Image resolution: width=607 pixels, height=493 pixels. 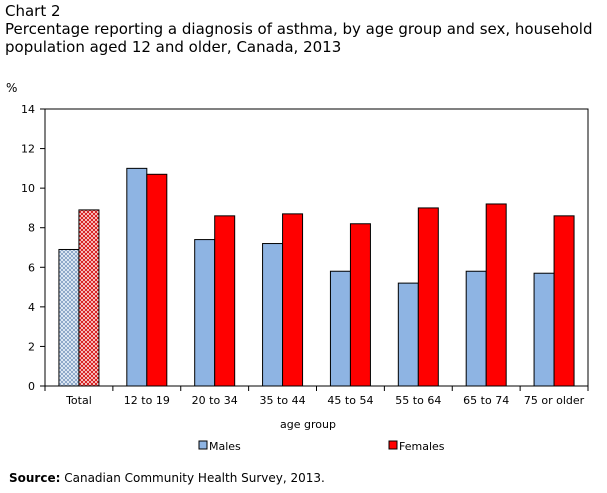 I want to click on source-text: Canadian Community Health Survey, 2013., so click(x=194, y=478).